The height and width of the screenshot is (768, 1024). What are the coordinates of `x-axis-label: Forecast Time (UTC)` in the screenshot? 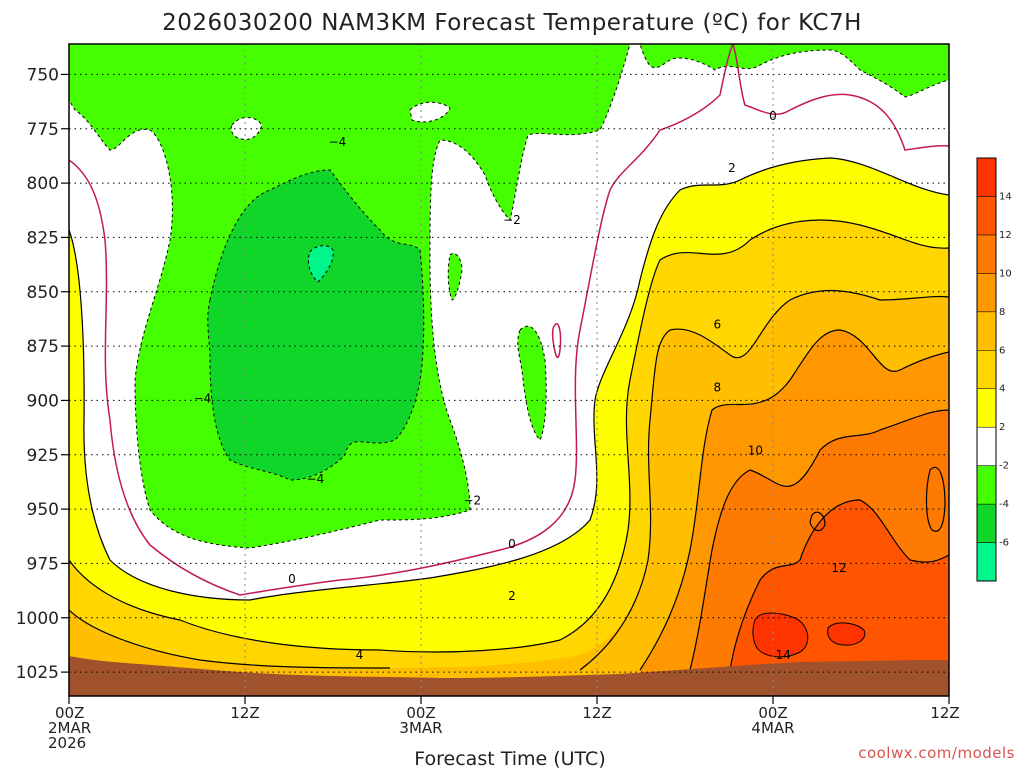 It's located at (509, 758).